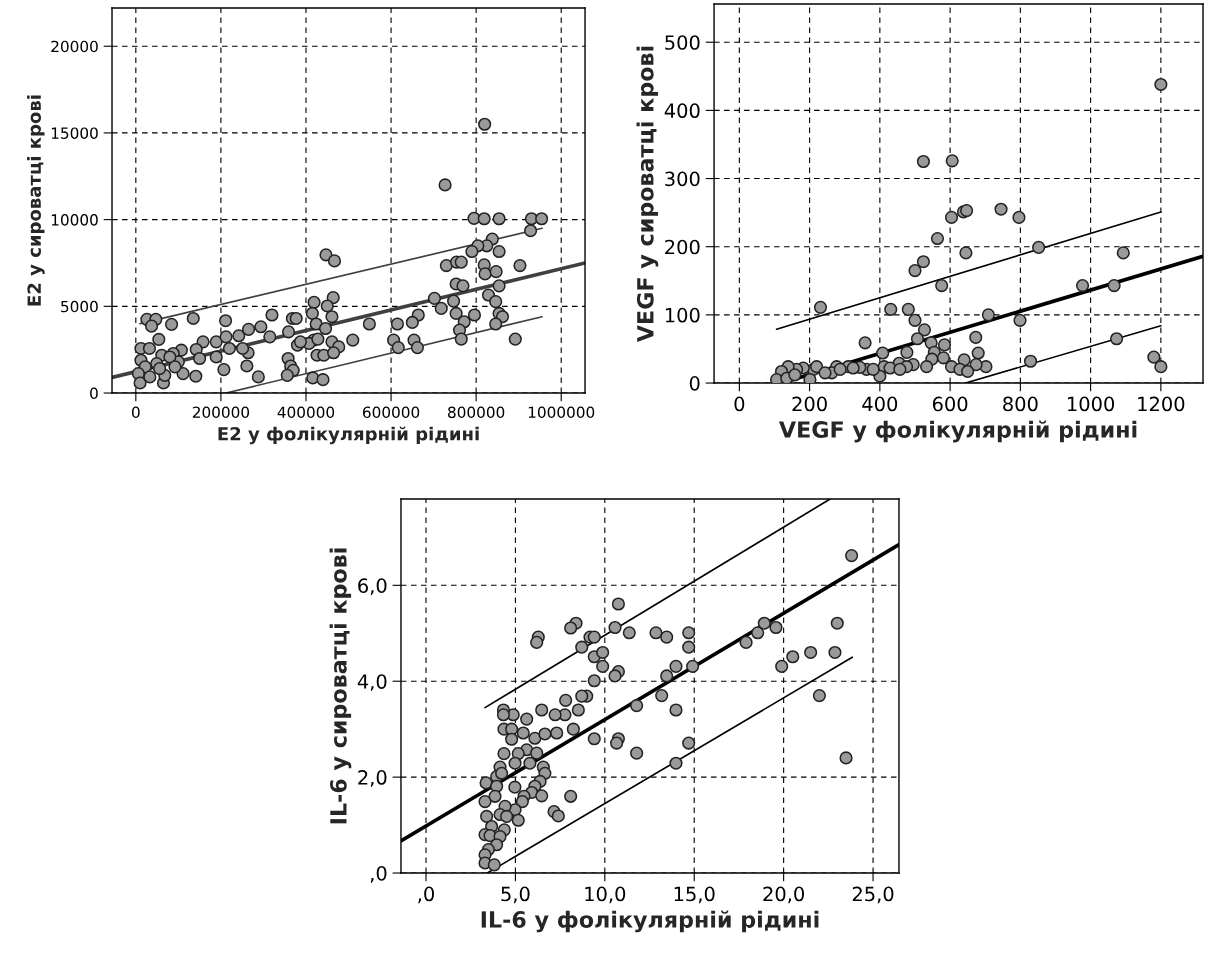 The image size is (1207, 960). Describe the element at coordinates (950, 404) in the screenshot. I see `x-tick-label: 600` at that location.